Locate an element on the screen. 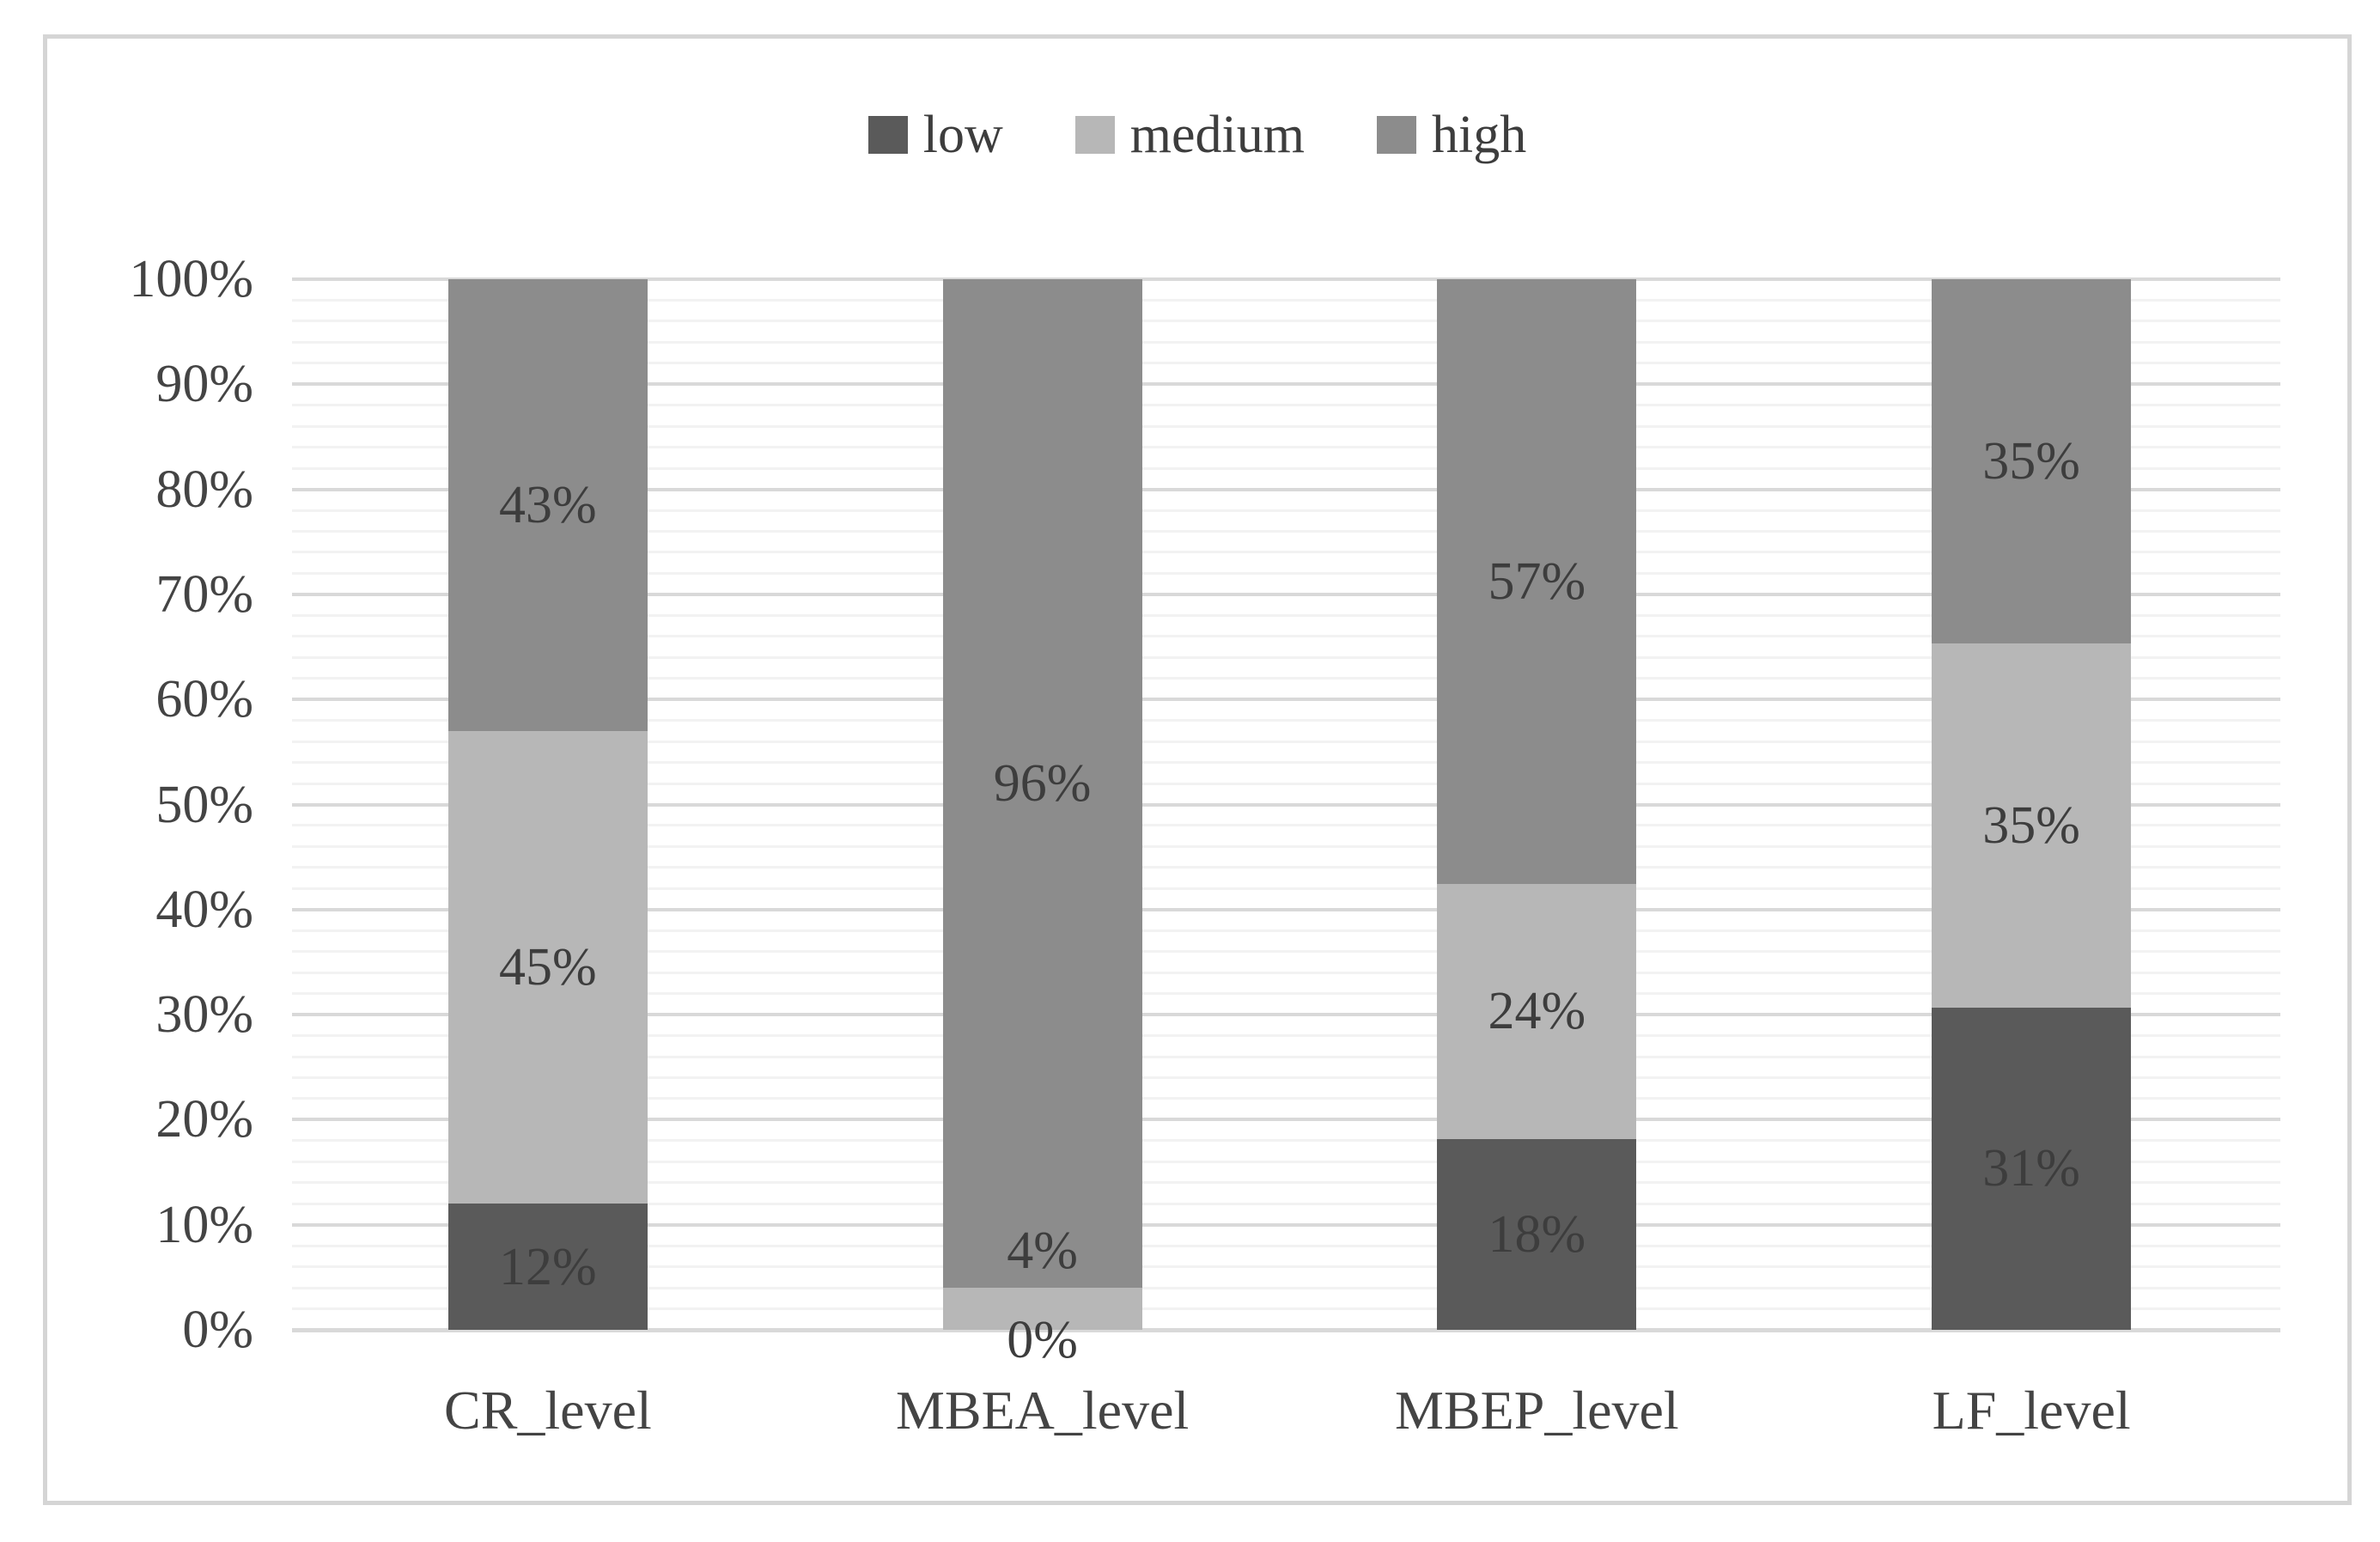  data-label: 0% is located at coordinates (1043, 1340).